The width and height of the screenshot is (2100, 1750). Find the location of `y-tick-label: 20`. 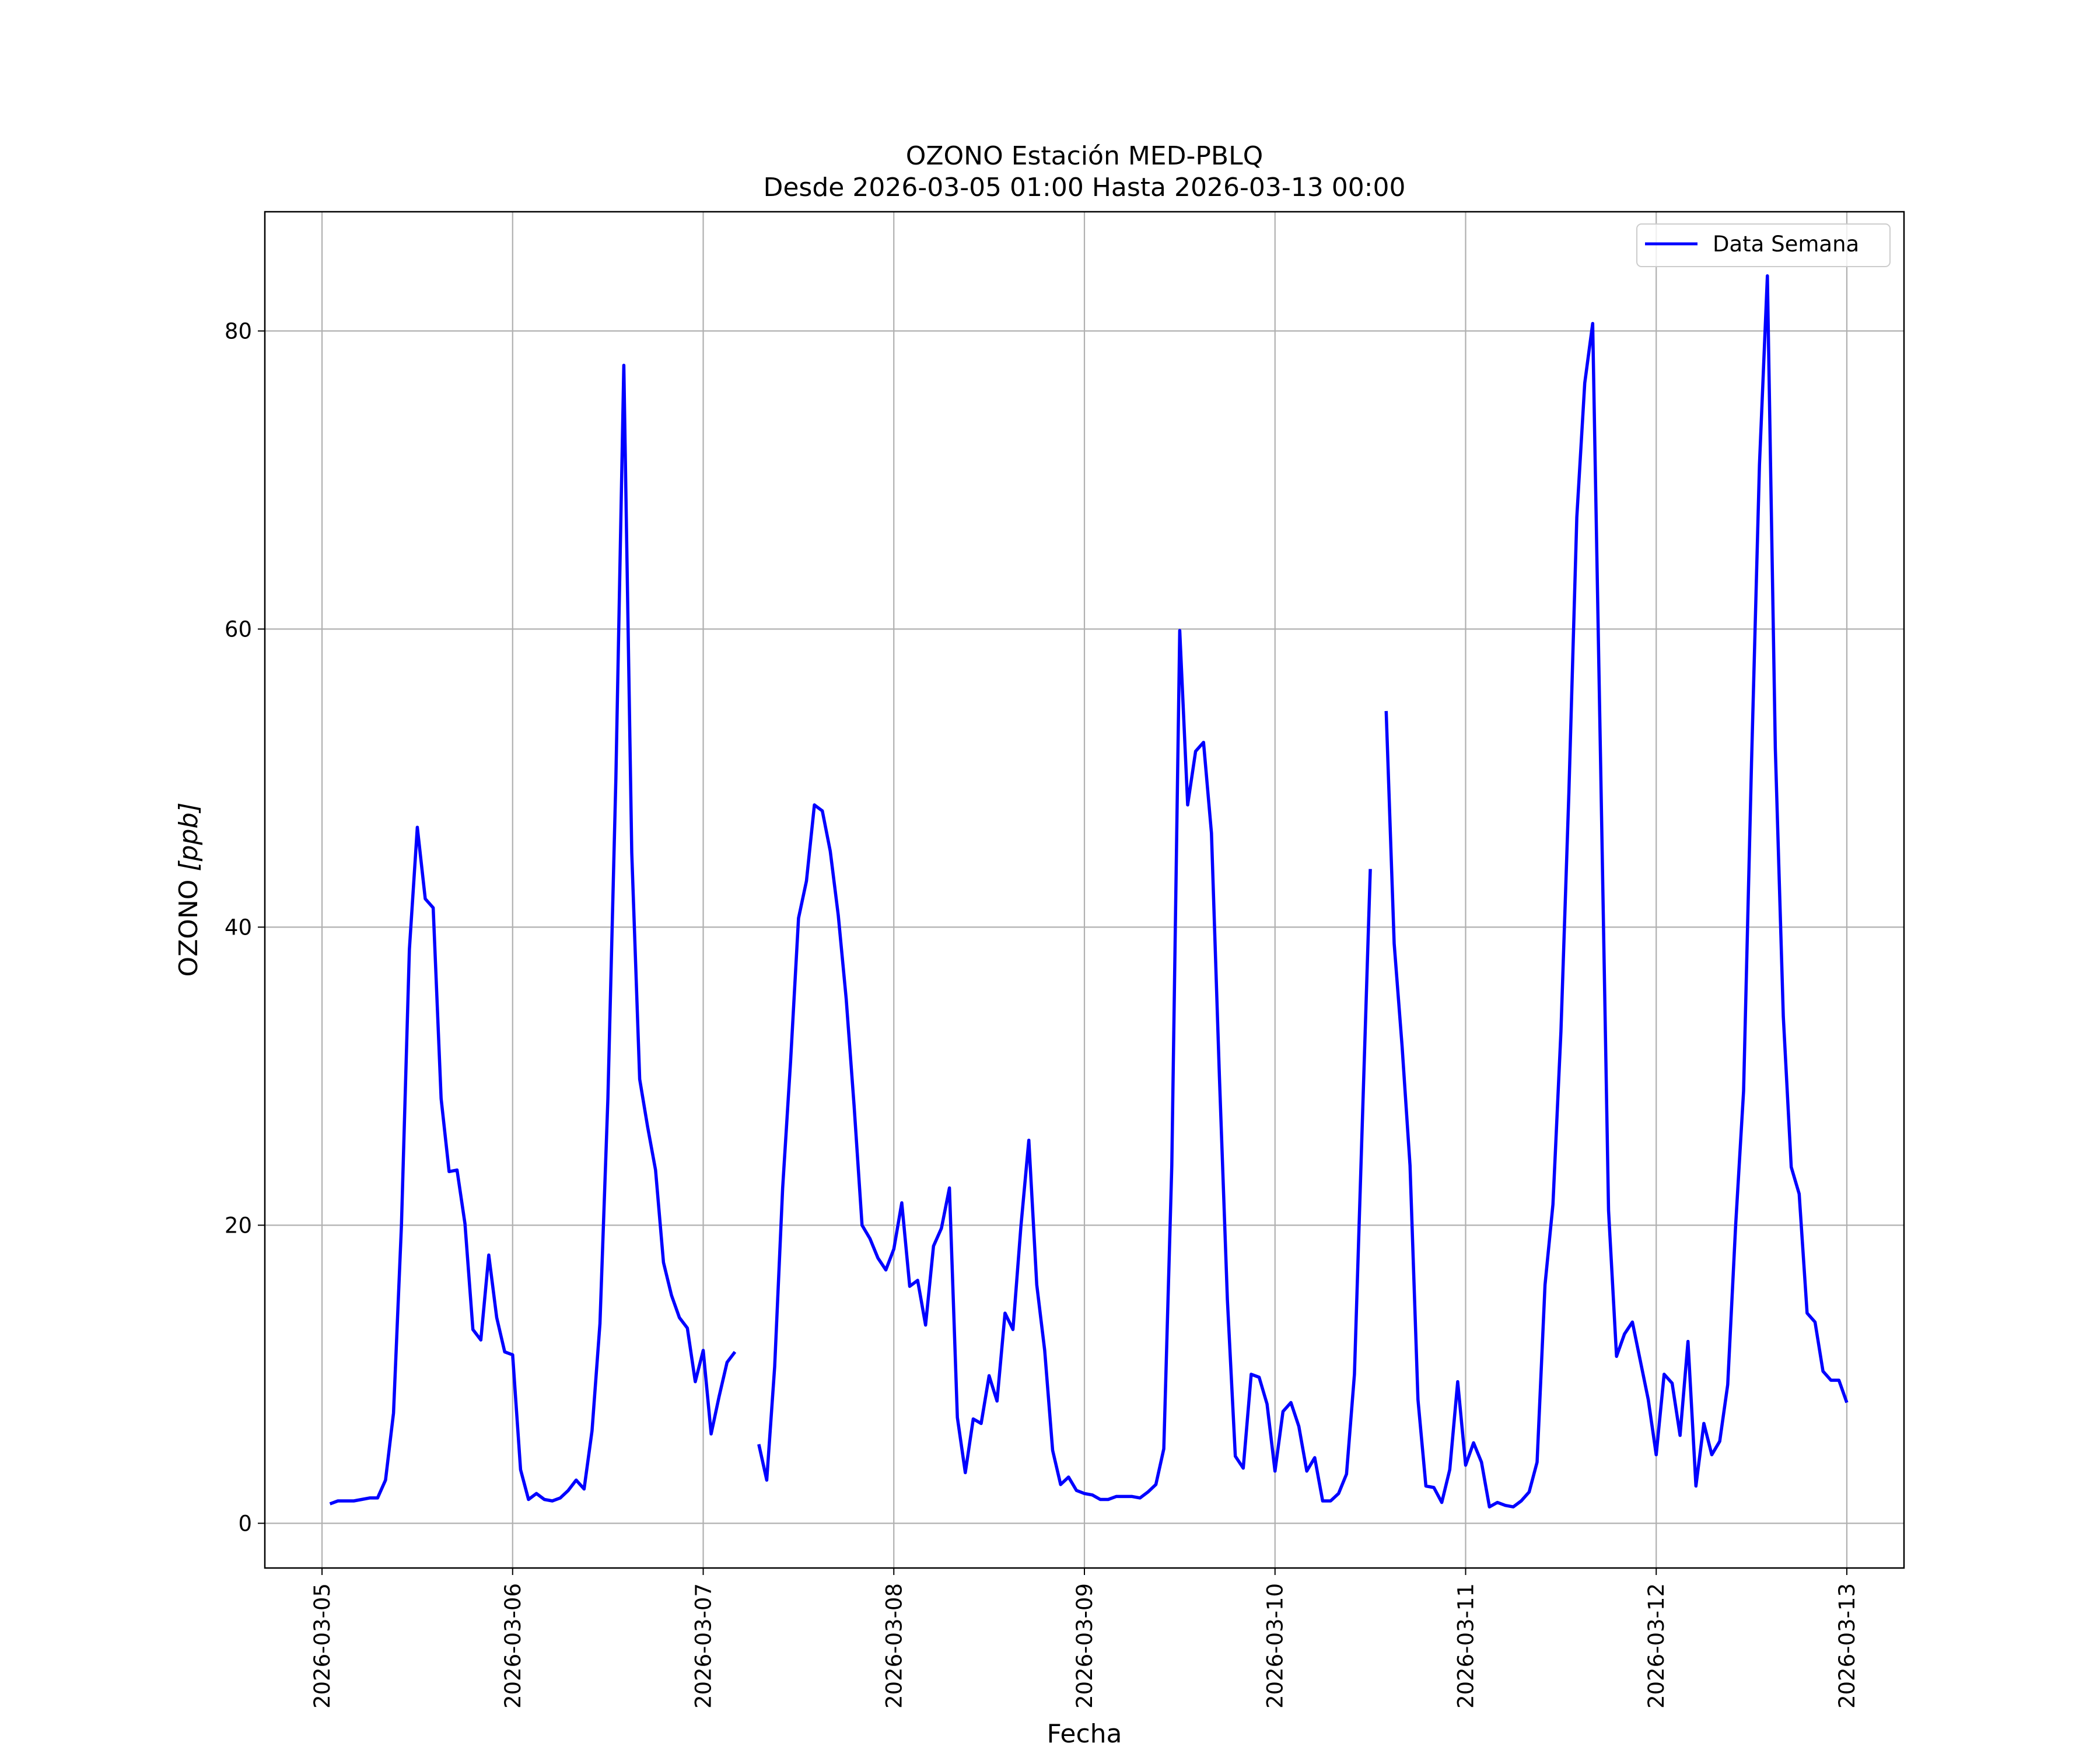

y-tick-label: 20 is located at coordinates (238, 1225).